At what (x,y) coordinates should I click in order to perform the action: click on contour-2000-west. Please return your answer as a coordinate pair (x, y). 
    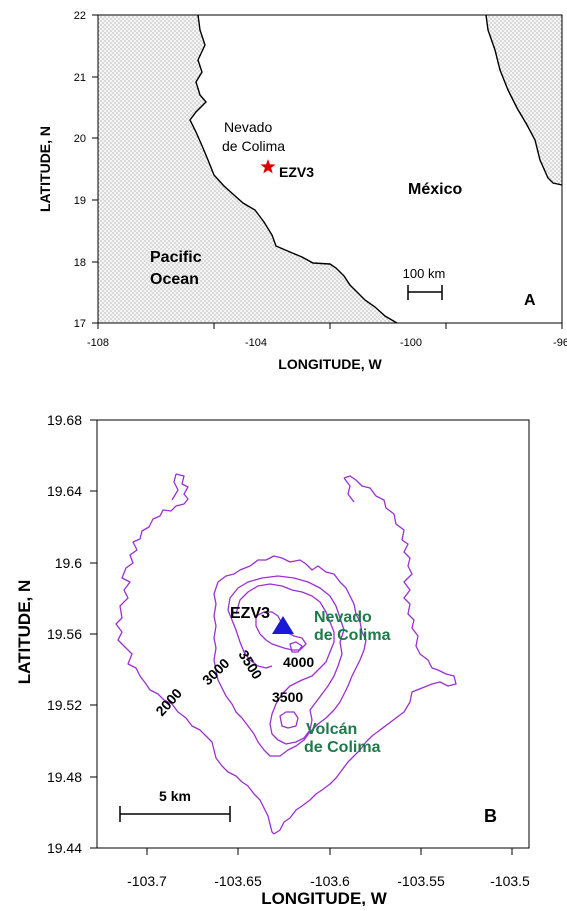
    Looking at the image, I should click on (195, 654).